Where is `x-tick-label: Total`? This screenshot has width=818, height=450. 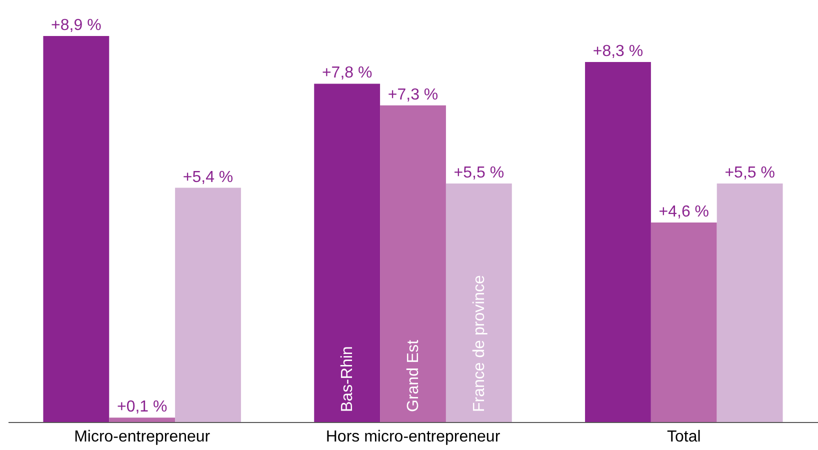 x-tick-label: Total is located at coordinates (684, 437).